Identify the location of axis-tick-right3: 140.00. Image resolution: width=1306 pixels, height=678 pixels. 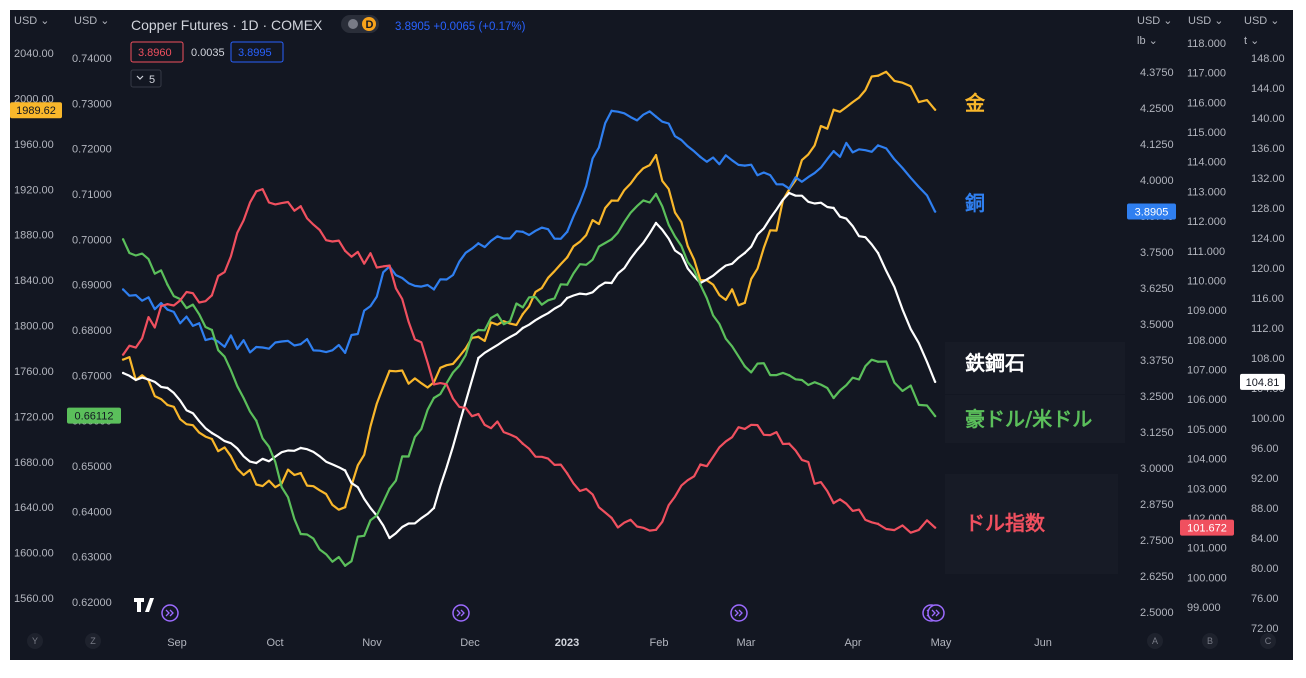
(1268, 119).